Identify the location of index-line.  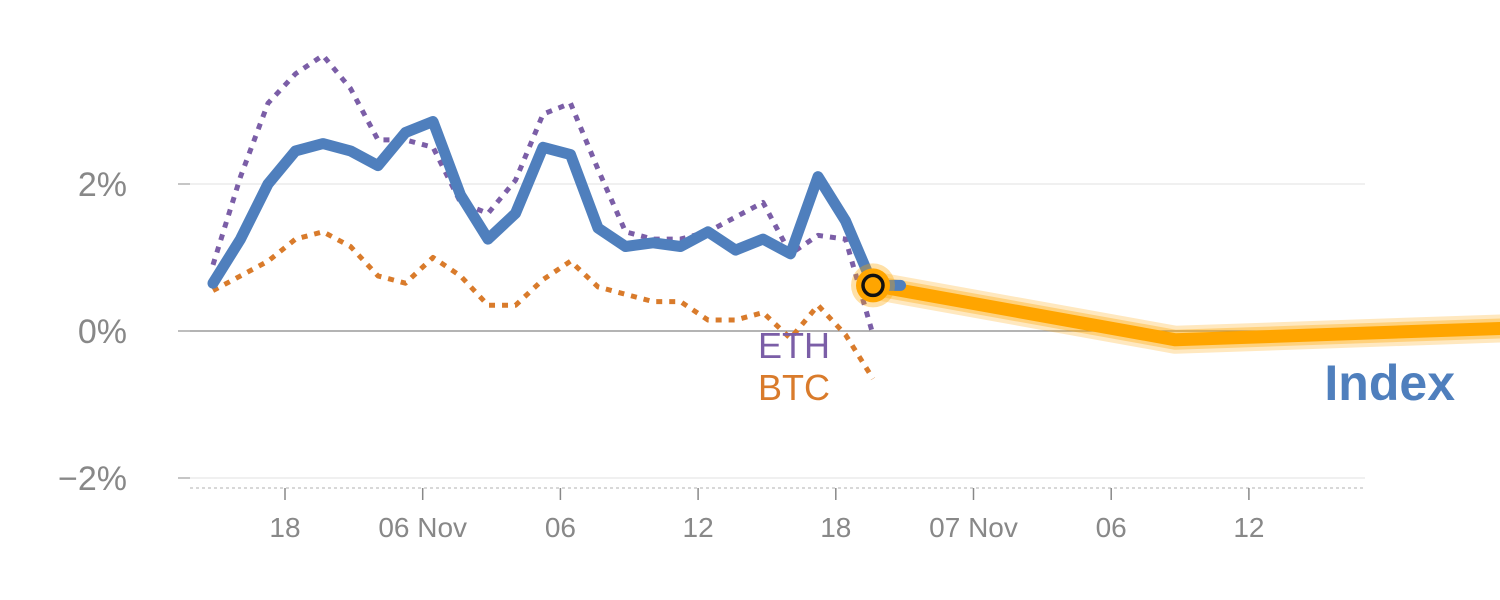
(556, 203).